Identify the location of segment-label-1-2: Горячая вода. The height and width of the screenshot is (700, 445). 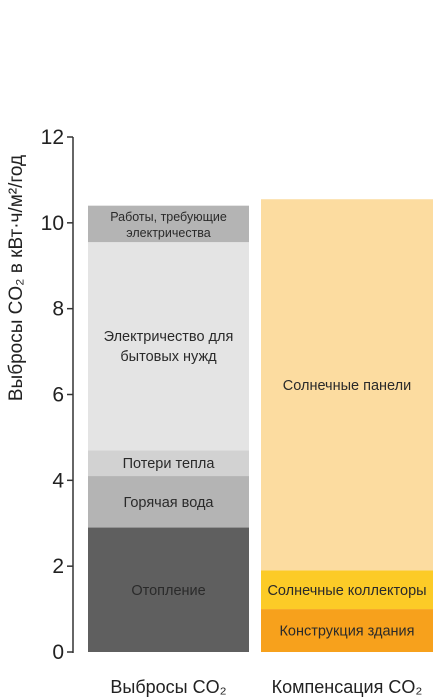
(168, 503).